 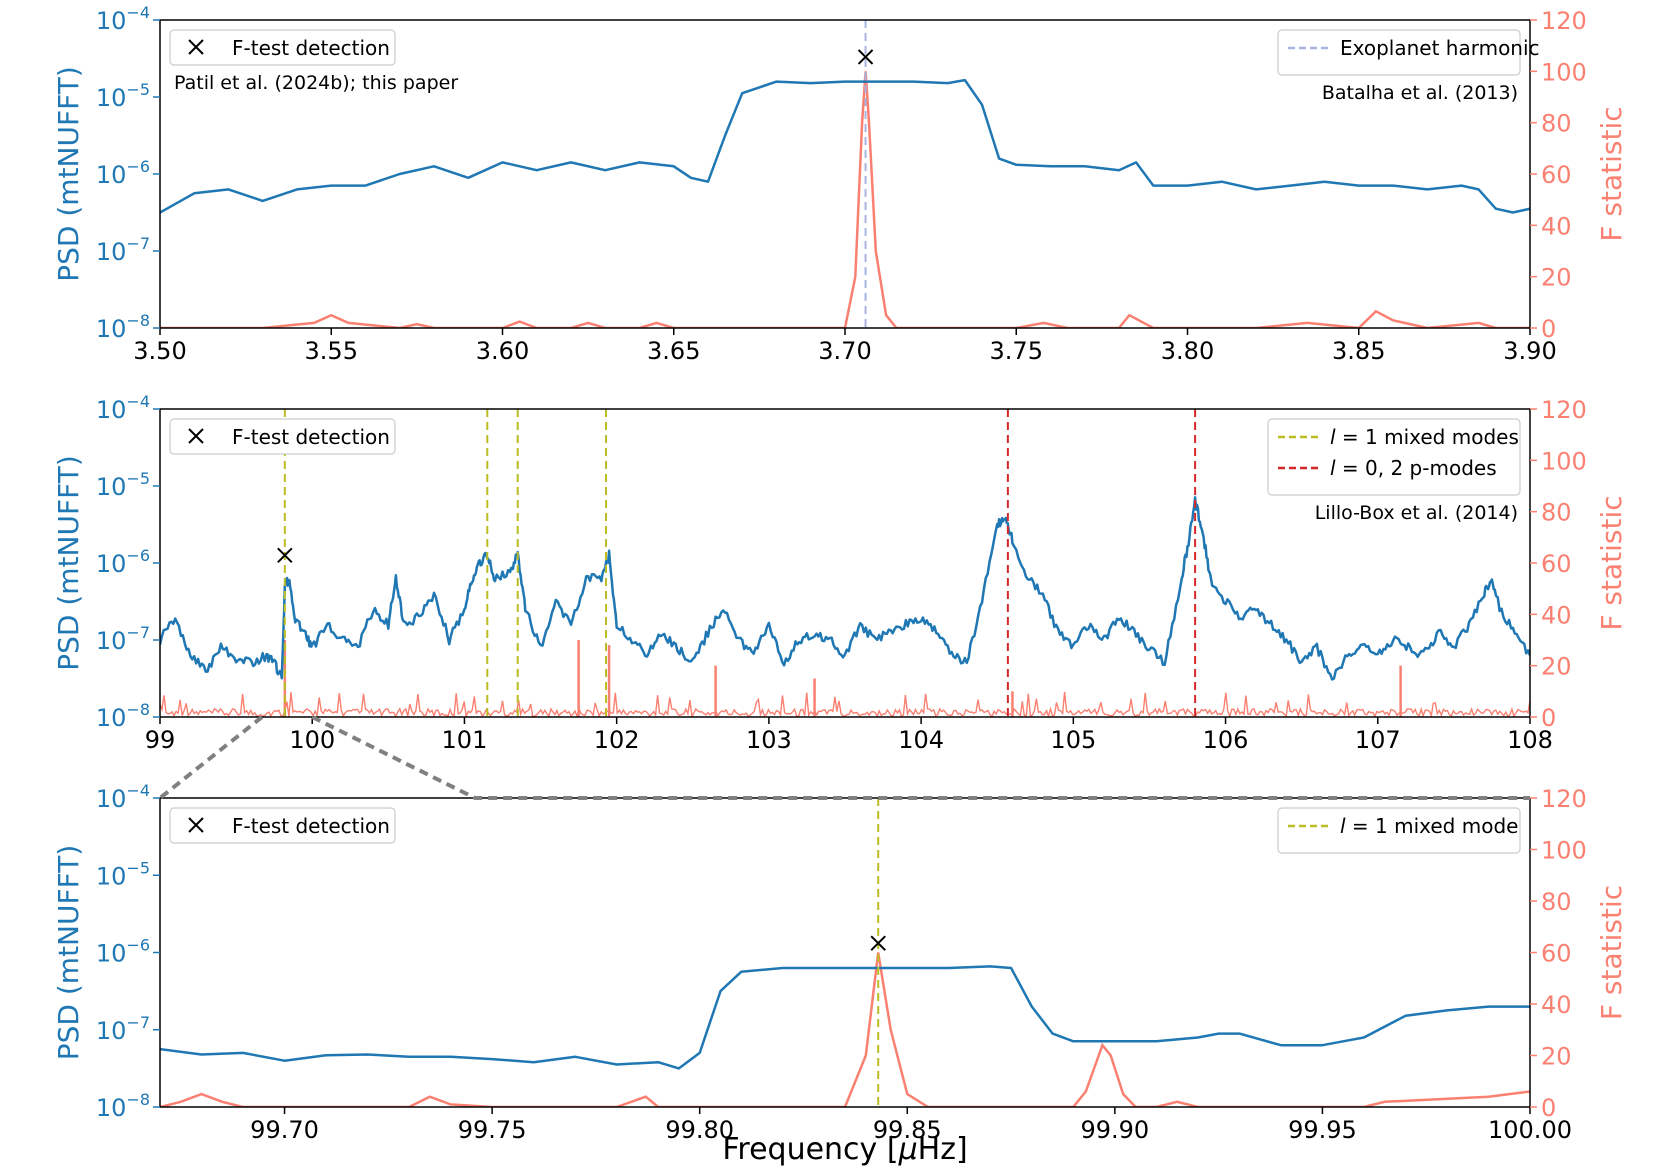 What do you see at coordinates (1187, 351) in the screenshot?
I see `x-tick-label: 3.80` at bounding box center [1187, 351].